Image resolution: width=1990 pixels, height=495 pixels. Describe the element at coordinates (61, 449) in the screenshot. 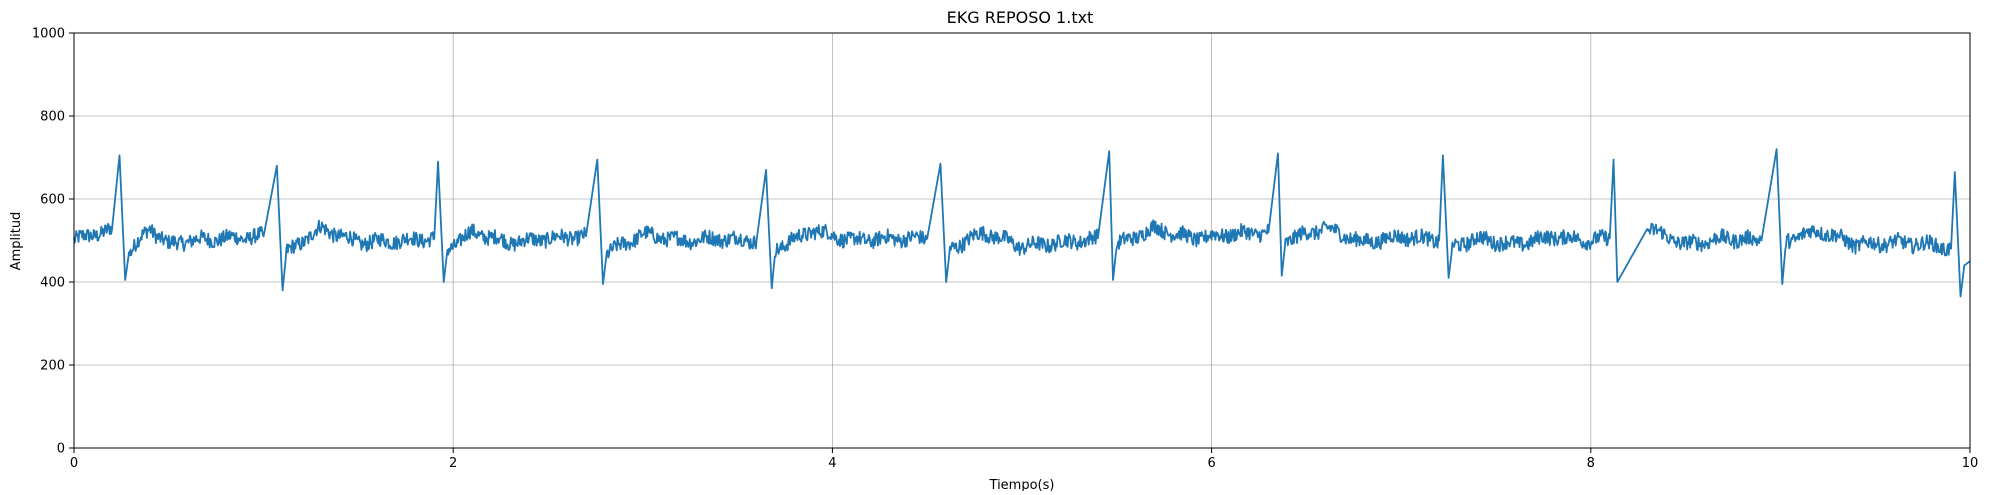

I see `y-tick-label: 0` at that location.